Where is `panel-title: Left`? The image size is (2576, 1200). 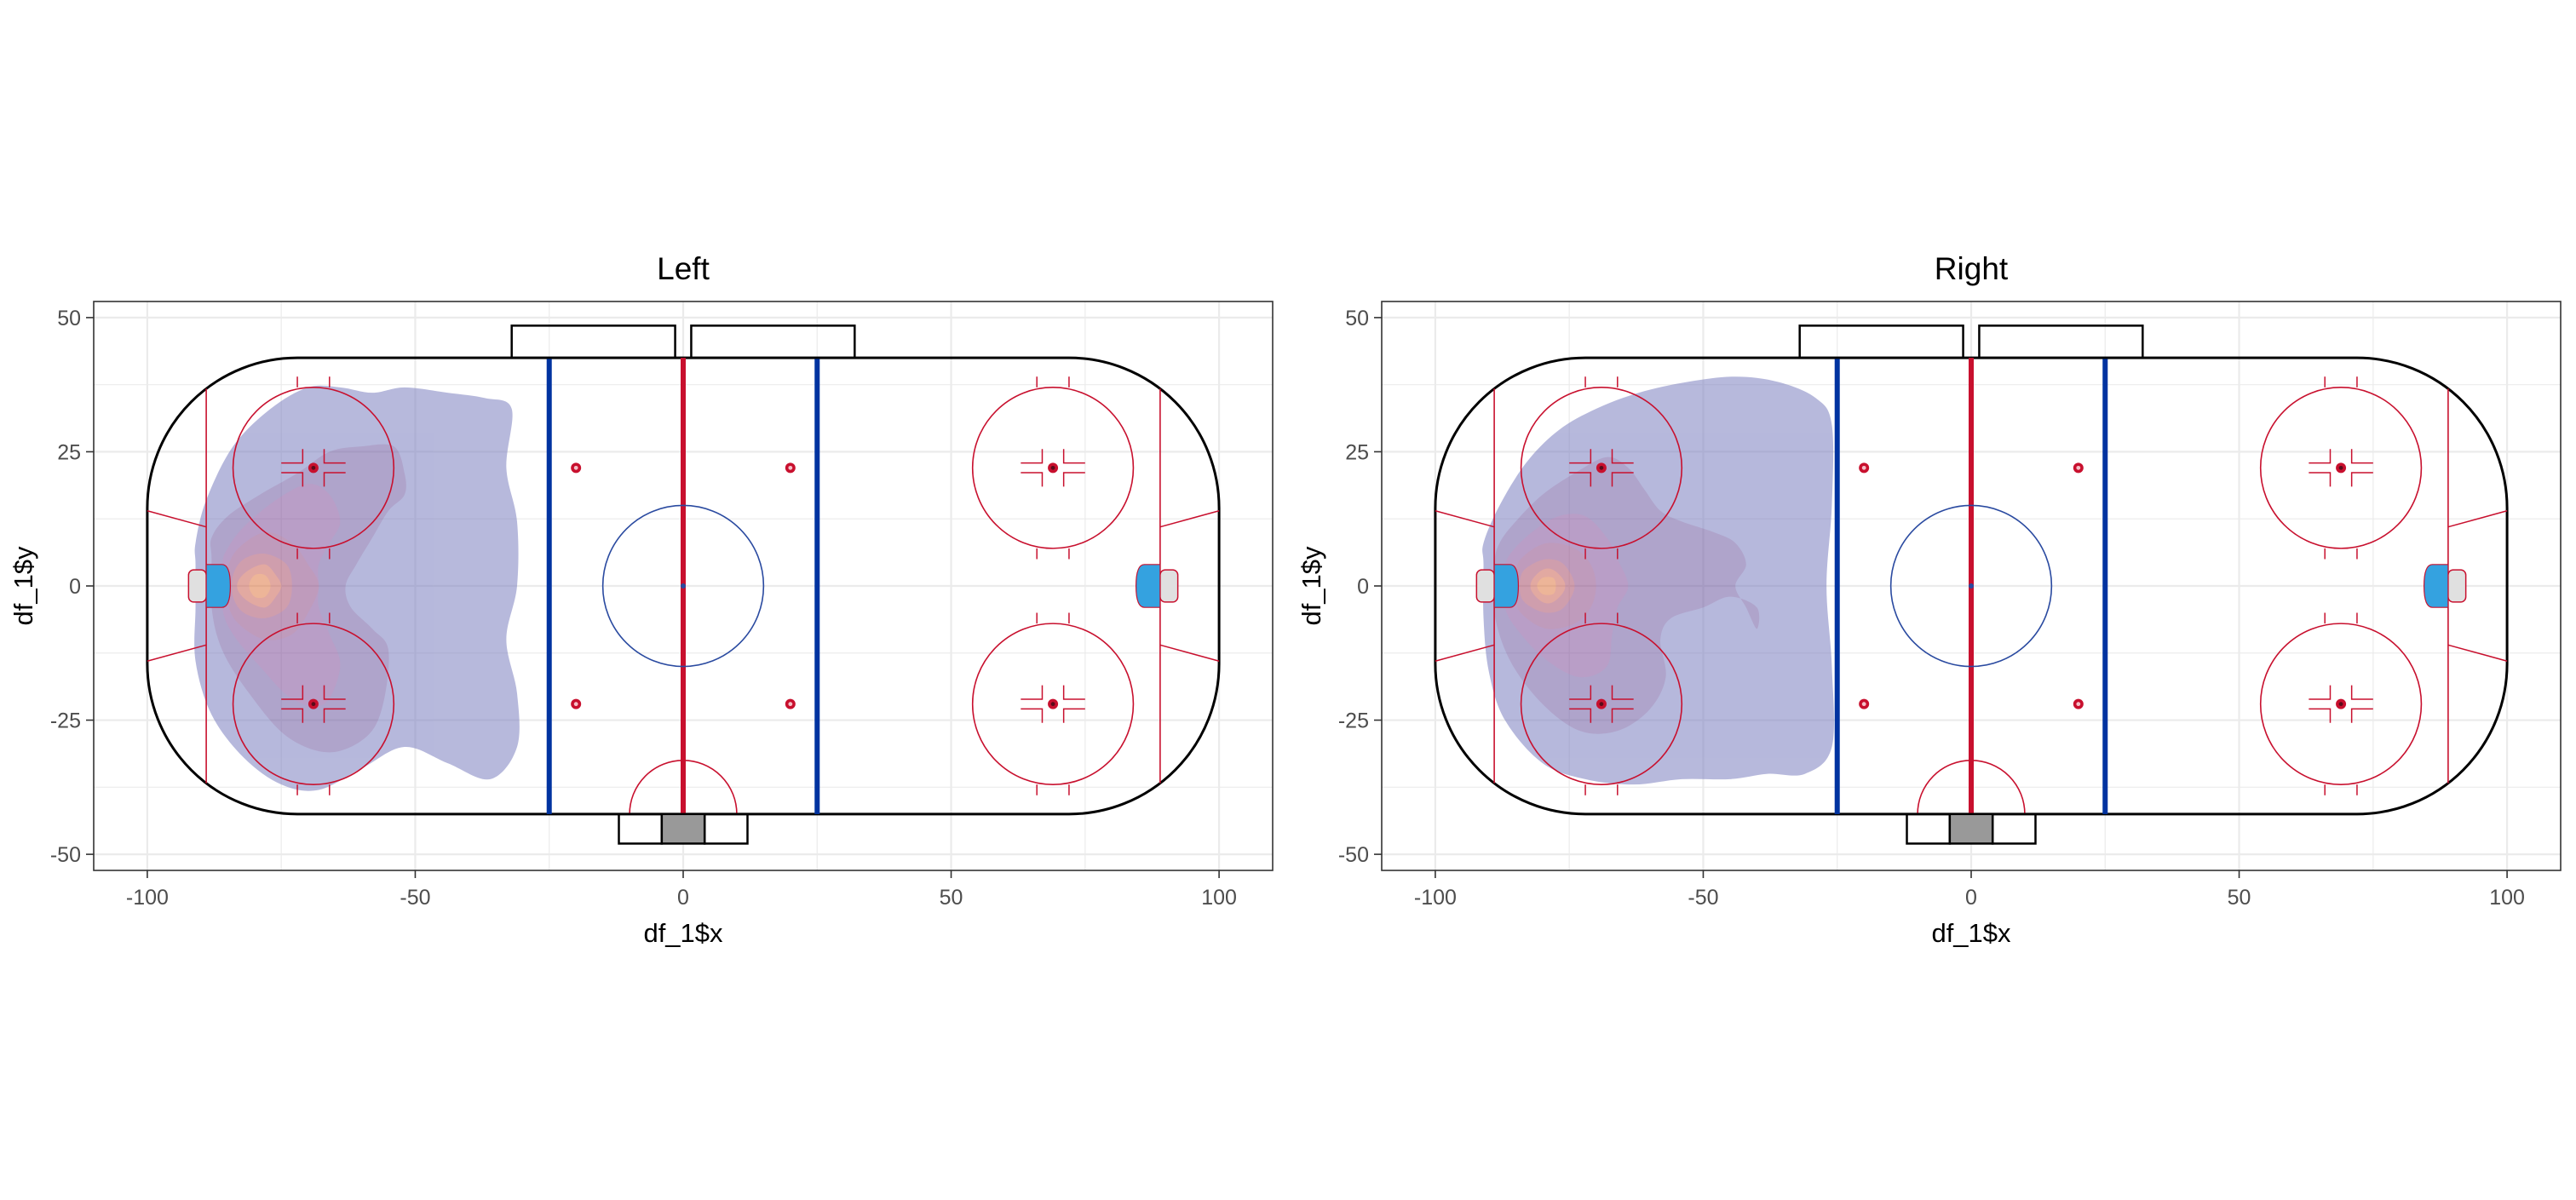
panel-title: Left is located at coordinates (684, 268).